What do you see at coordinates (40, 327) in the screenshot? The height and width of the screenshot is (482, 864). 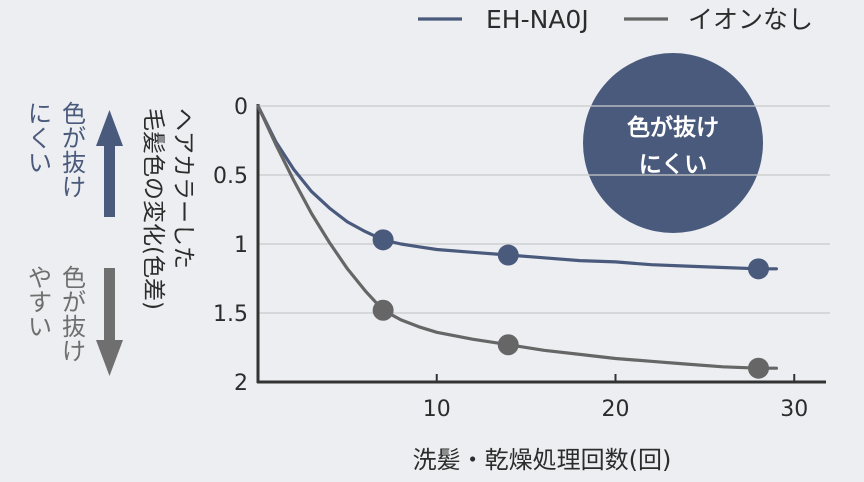 I see `annotation-down-text-char: い` at bounding box center [40, 327].